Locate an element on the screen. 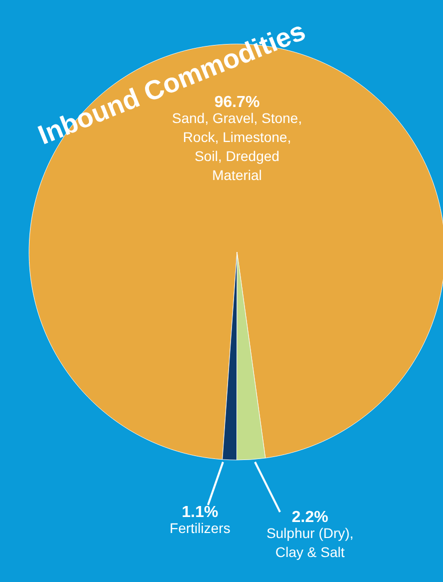 This screenshot has width=443, height=582. slice-label: Sand, Gravel, Stone, Rock, Limestone, Soil, Dredged Material is located at coordinates (237, 146).